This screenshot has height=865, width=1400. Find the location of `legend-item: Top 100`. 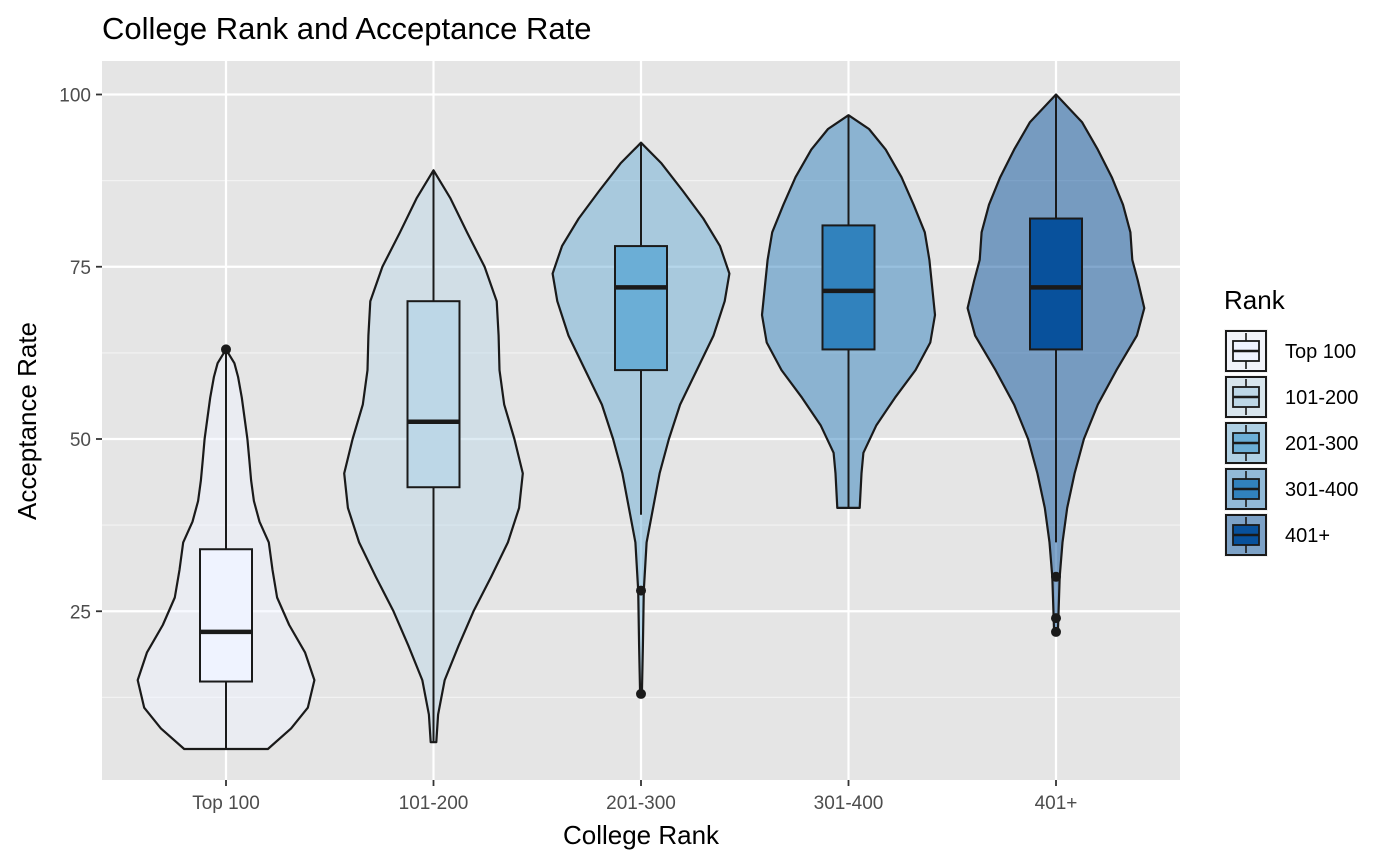

legend-item: Top 100 is located at coordinates (1290, 351).